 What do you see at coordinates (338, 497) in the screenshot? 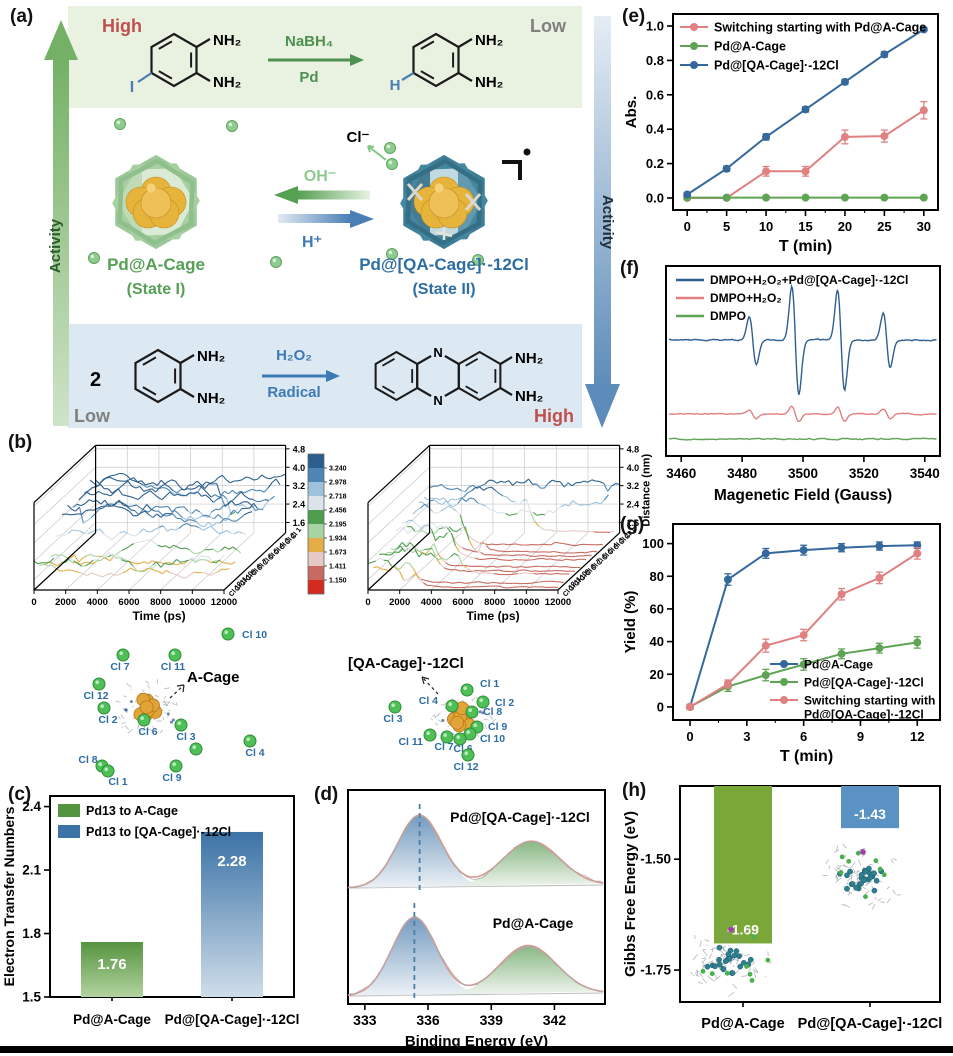
I see `svg-text: 2.718` at bounding box center [338, 497].